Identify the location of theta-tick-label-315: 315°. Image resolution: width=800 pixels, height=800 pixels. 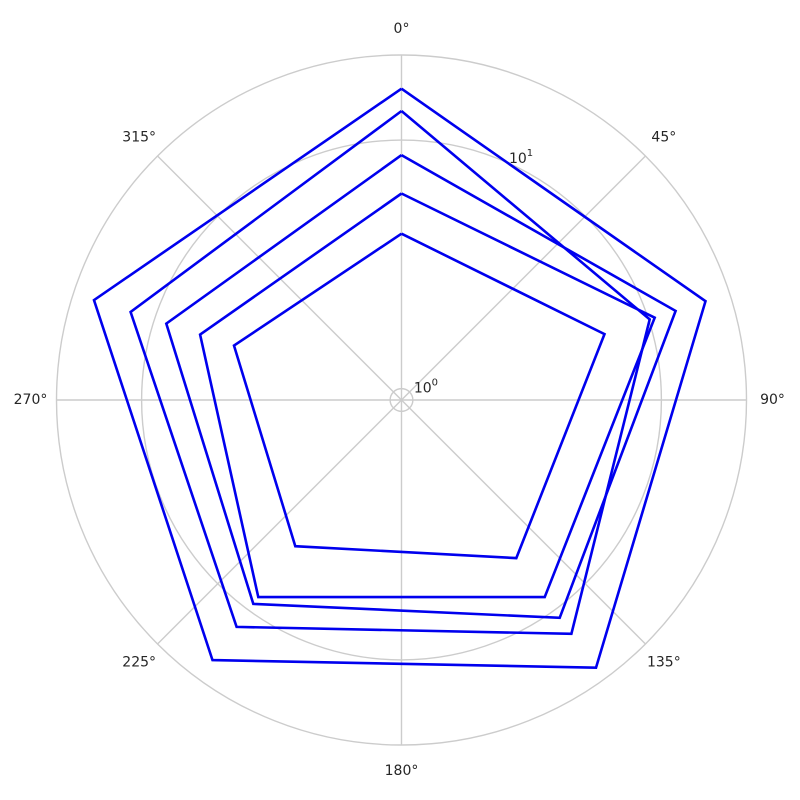
(139, 138).